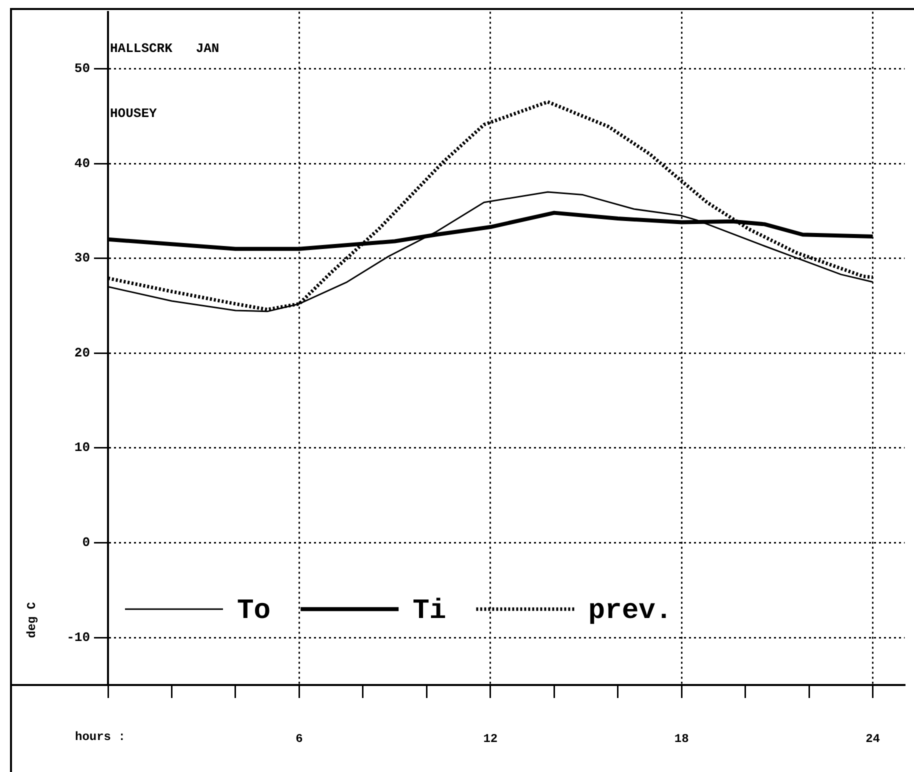 This screenshot has height=772, width=914. What do you see at coordinates (873, 739) in the screenshot?
I see `x-tick-label: 24` at bounding box center [873, 739].